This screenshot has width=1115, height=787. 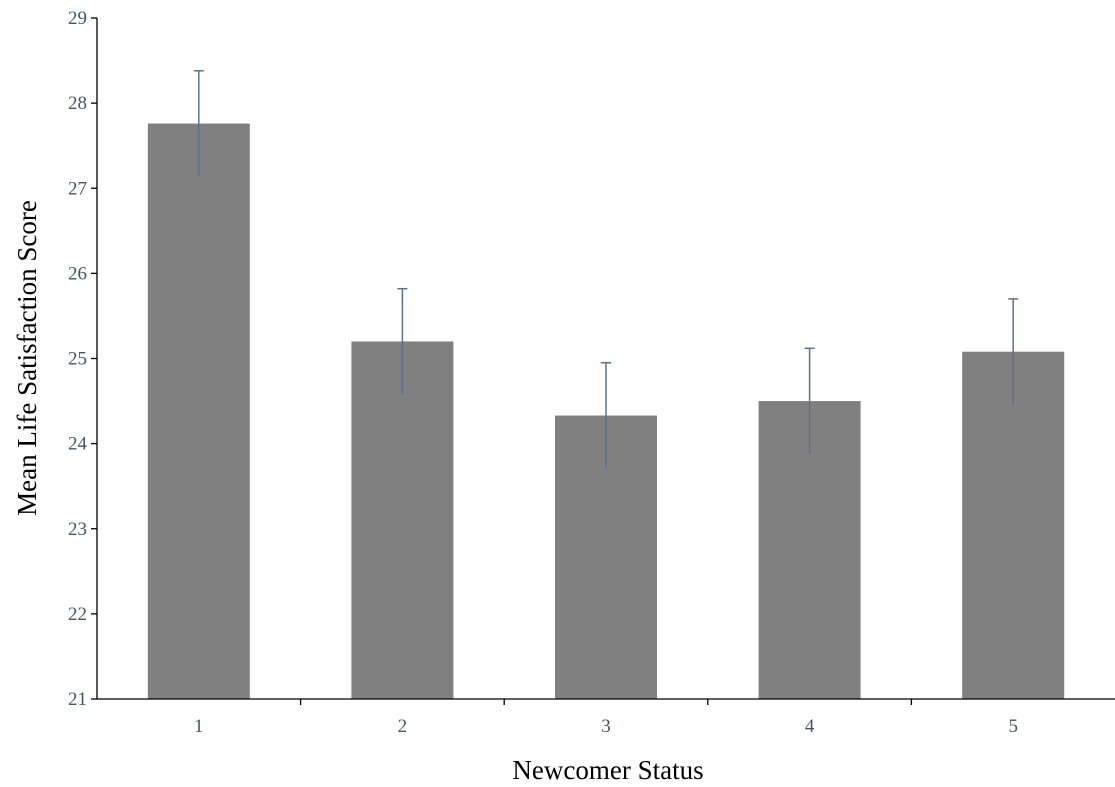 What do you see at coordinates (77, 188) in the screenshot?
I see `y-tick-label: 27` at bounding box center [77, 188].